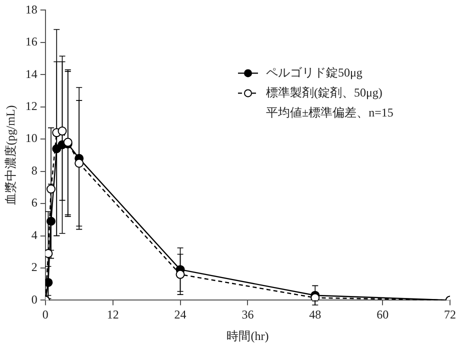 The width and height of the screenshot is (460, 348). What do you see at coordinates (450, 315) in the screenshot?
I see `x-tick-label: 72` at bounding box center [450, 315].